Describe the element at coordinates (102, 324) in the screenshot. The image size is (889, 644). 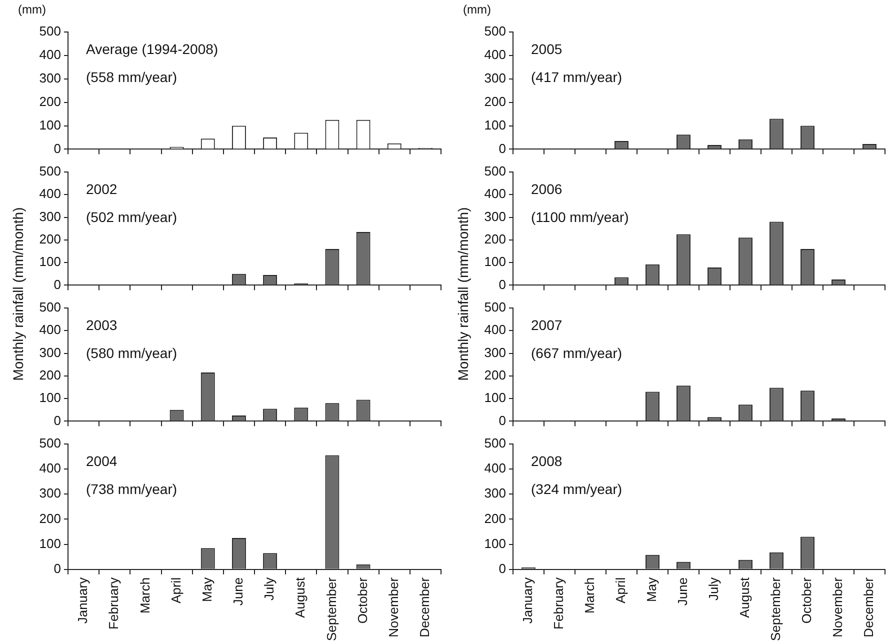
I see `text: 2003` at that location.